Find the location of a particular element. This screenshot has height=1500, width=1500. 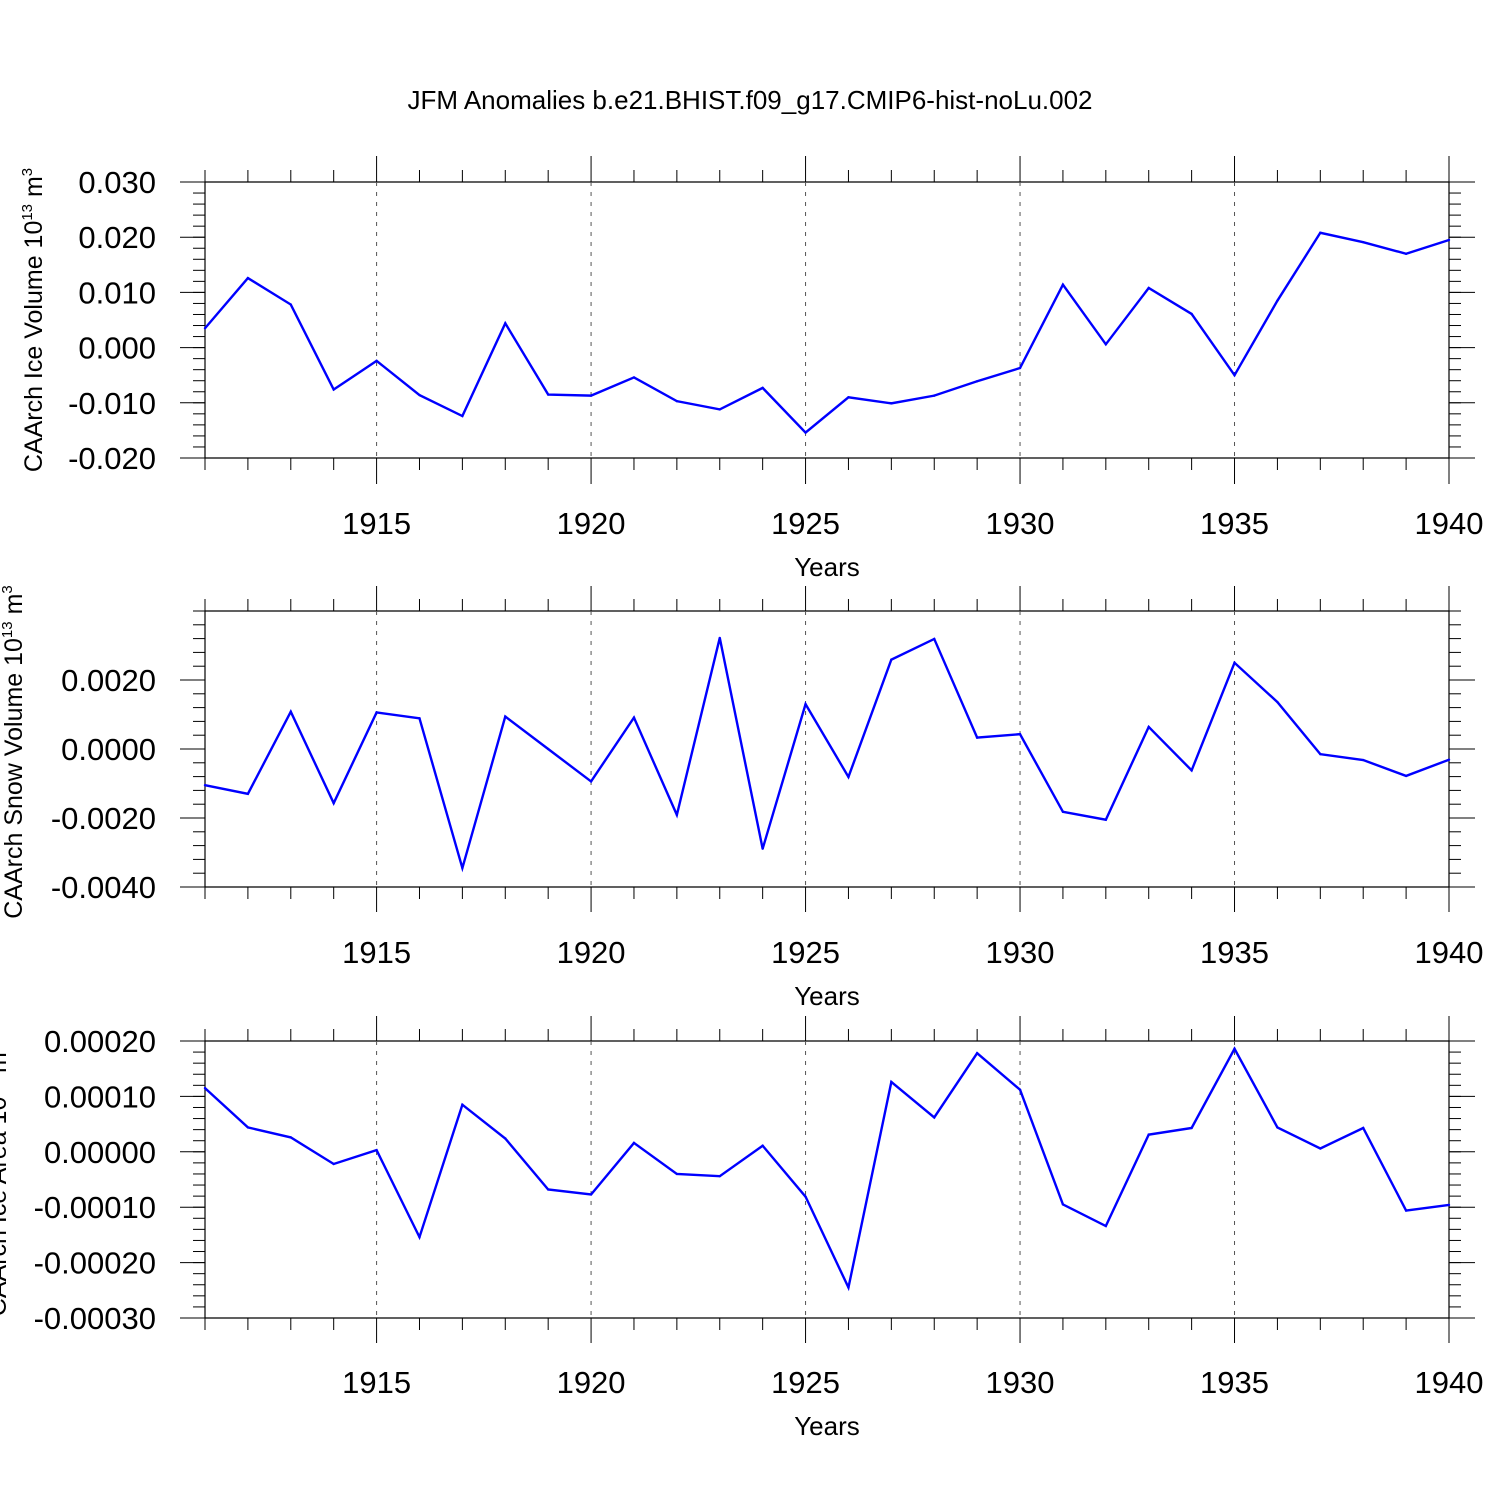

p0-point-1924 is located at coordinates (762, 388).